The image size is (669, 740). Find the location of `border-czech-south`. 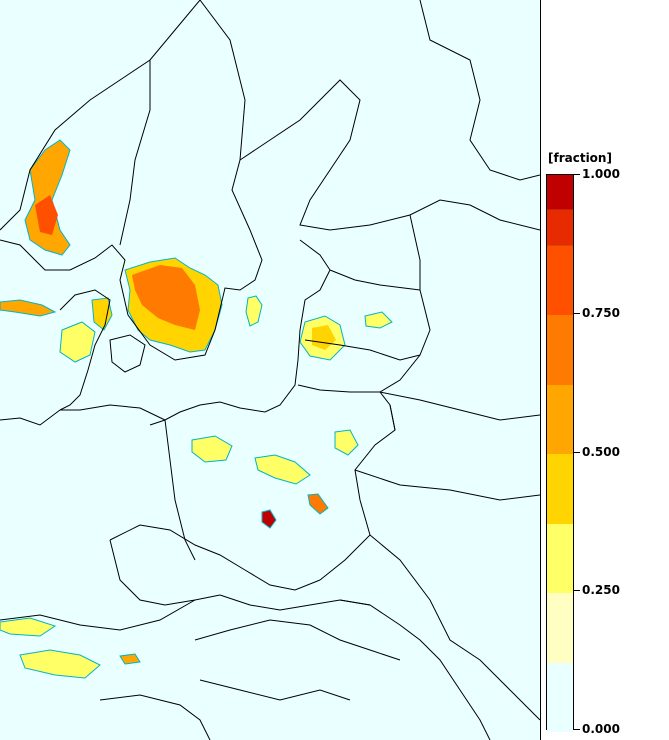

border-czech-south is located at coordinates (165, 572).